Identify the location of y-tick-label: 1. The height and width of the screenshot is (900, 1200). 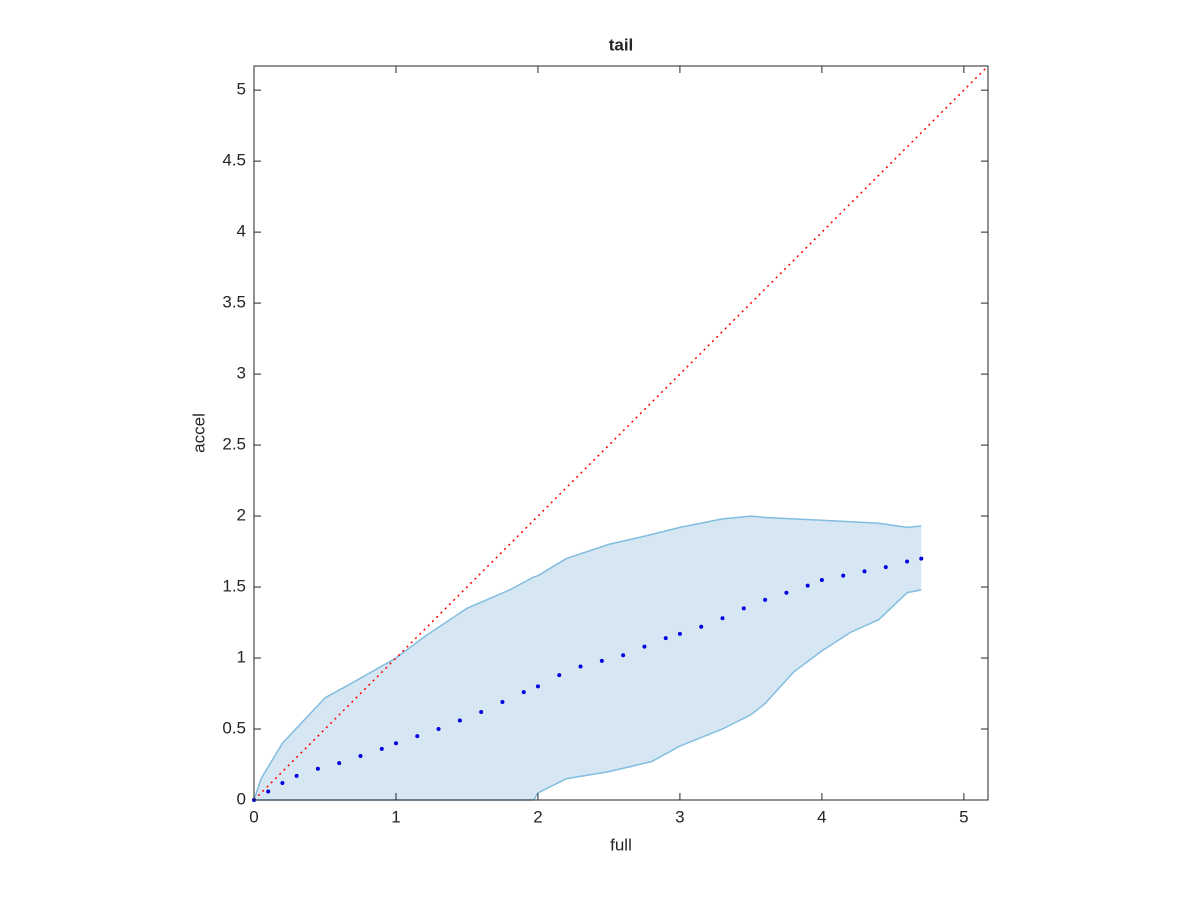
(241, 657).